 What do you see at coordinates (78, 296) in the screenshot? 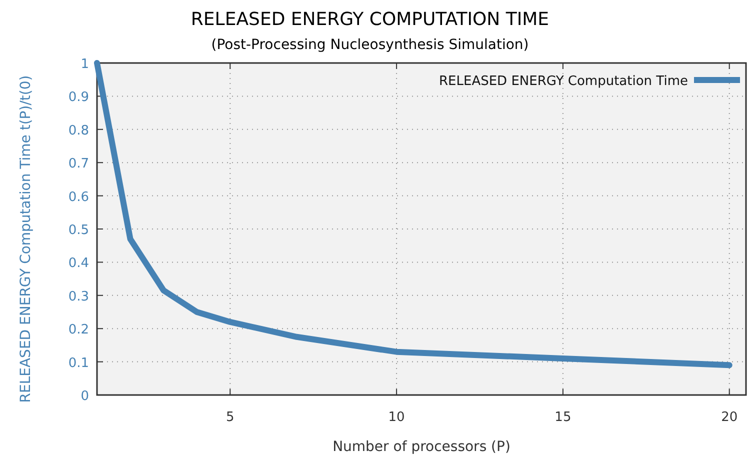
I see `y-tick-label: 0.3` at bounding box center [78, 296].